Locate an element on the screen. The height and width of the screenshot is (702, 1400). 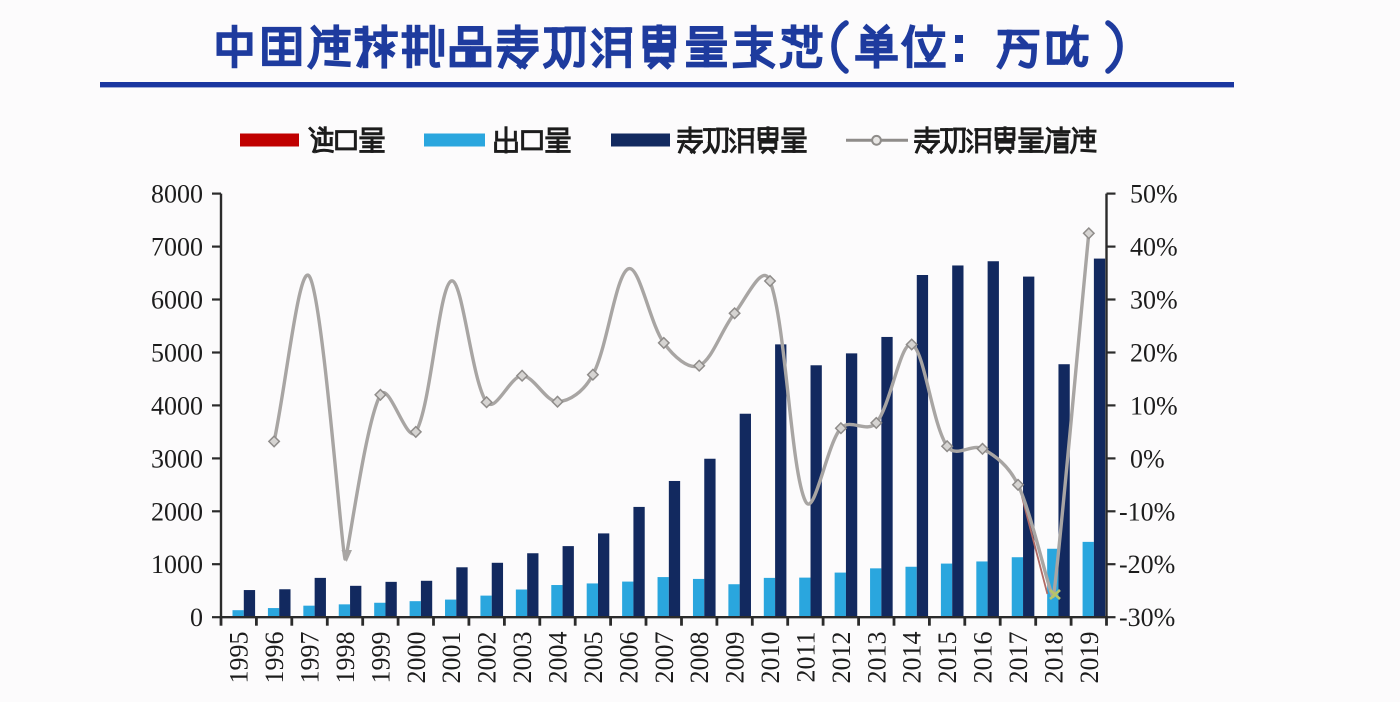
svg-text: 1998 is located at coordinates (345, 658).